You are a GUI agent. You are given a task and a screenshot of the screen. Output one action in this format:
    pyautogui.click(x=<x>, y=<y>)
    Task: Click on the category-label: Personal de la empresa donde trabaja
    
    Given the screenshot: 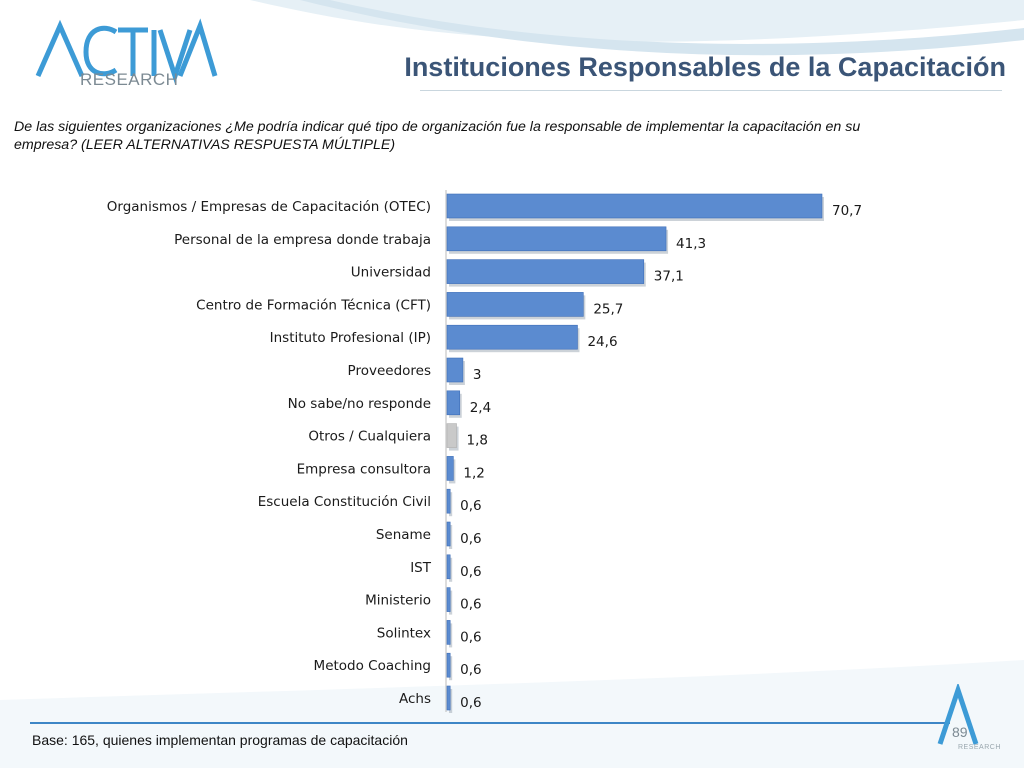 What is the action you would take?
    pyautogui.click(x=302, y=240)
    